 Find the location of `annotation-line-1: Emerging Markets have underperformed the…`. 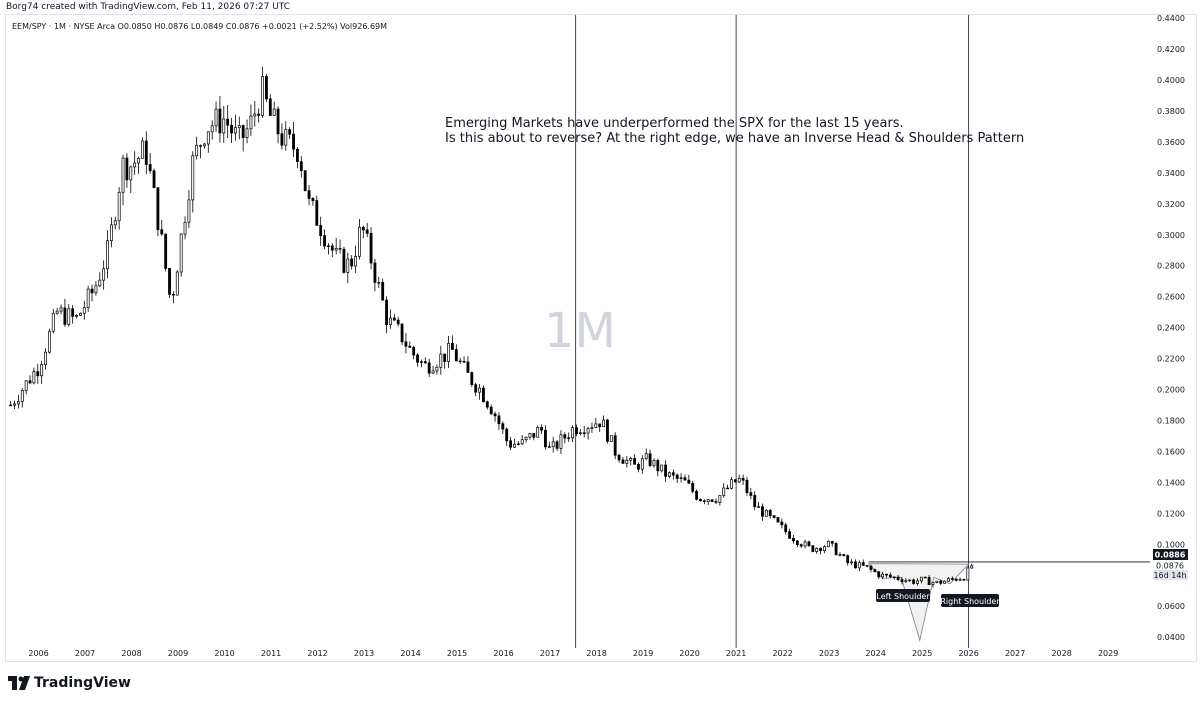

annotation-line-1: Emerging Markets have underperformed the… is located at coordinates (674, 123).